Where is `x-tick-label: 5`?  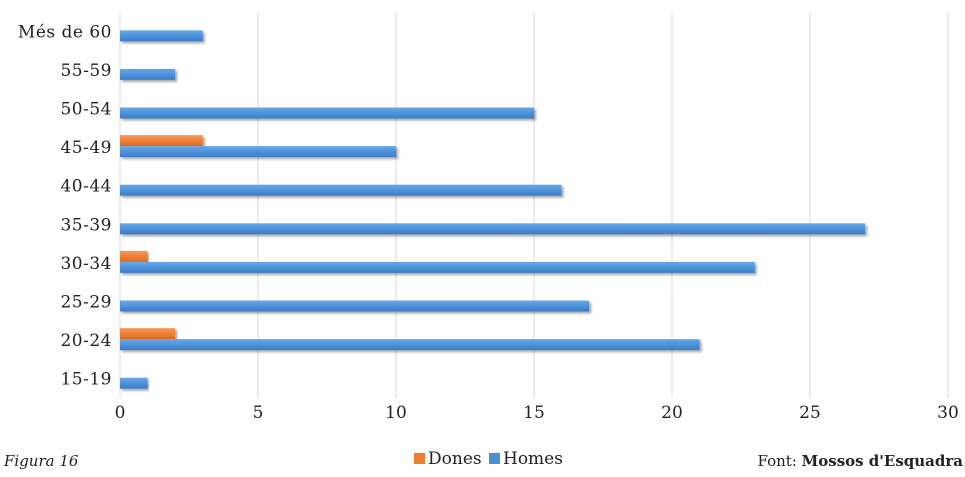 x-tick-label: 5 is located at coordinates (258, 413).